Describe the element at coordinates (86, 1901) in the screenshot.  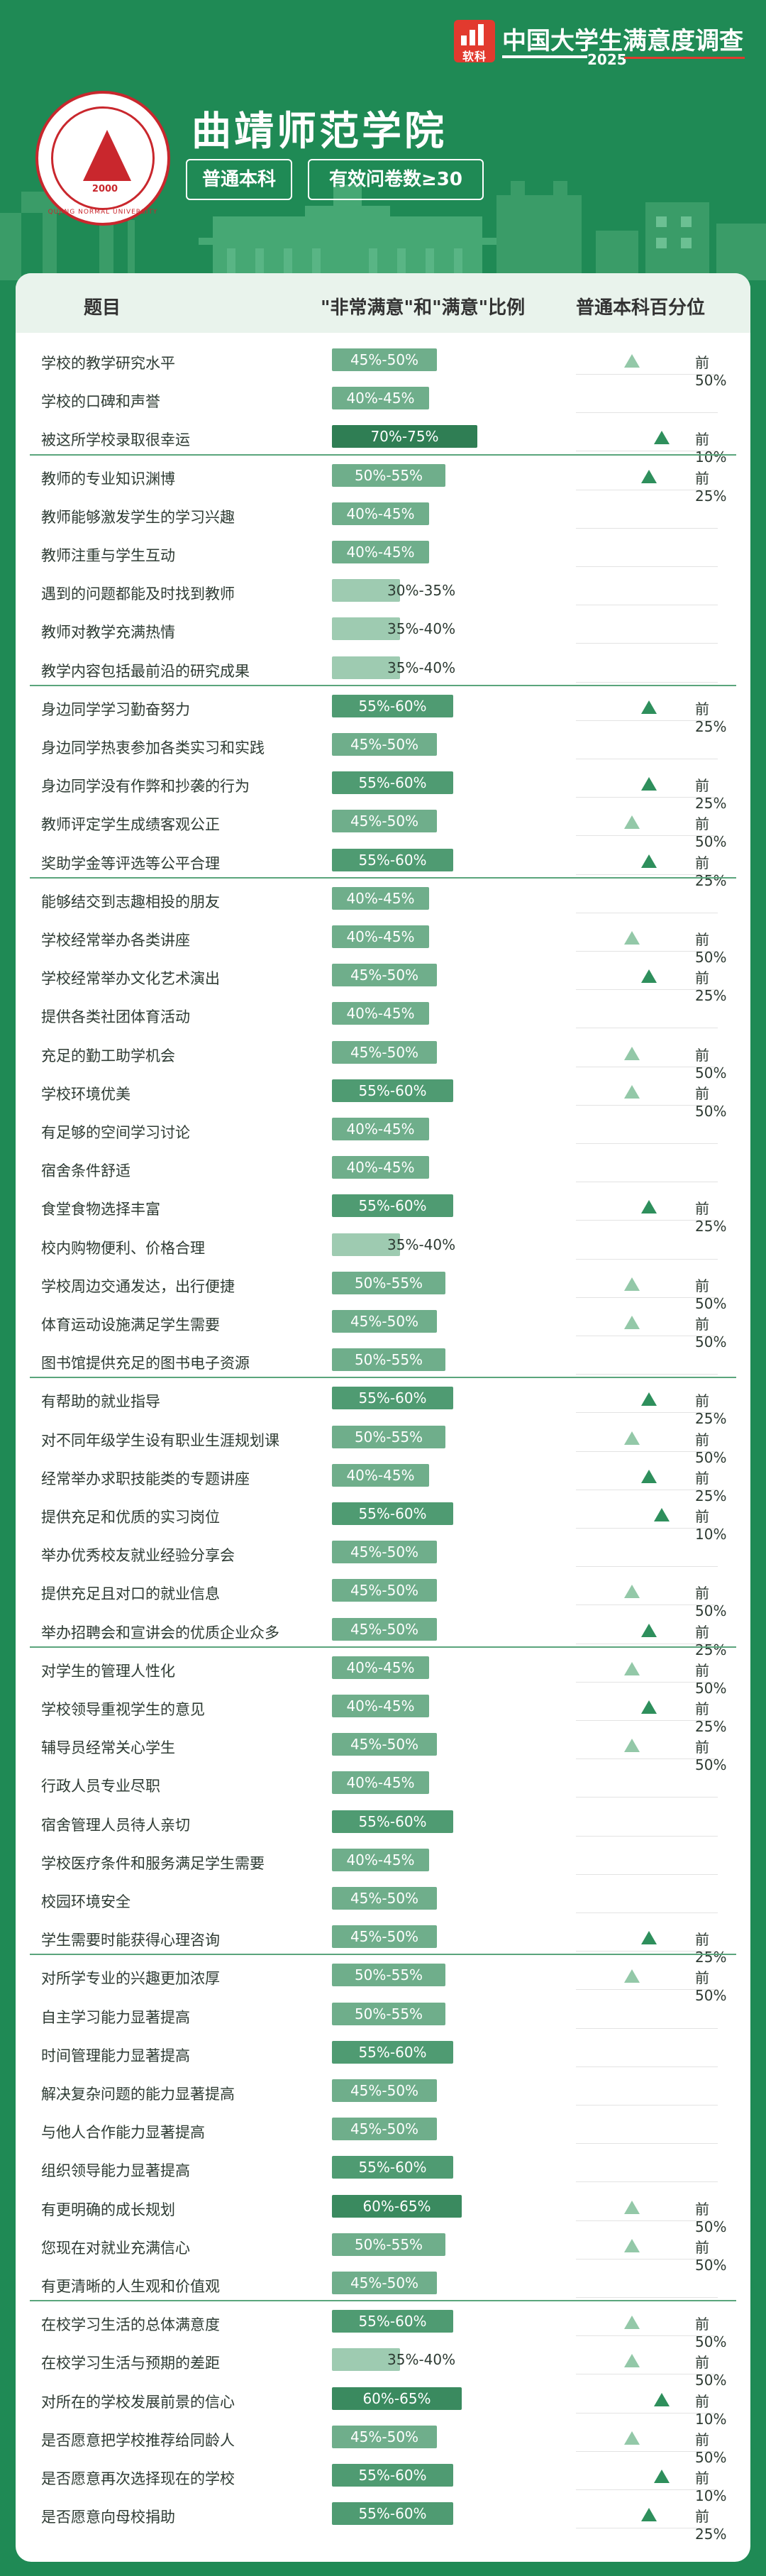
I see `question-text: 校园环境安全` at that location.